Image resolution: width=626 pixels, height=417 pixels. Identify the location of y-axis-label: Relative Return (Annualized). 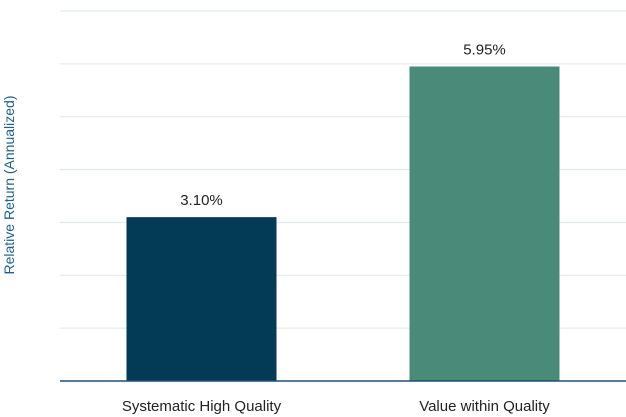
(9, 185).